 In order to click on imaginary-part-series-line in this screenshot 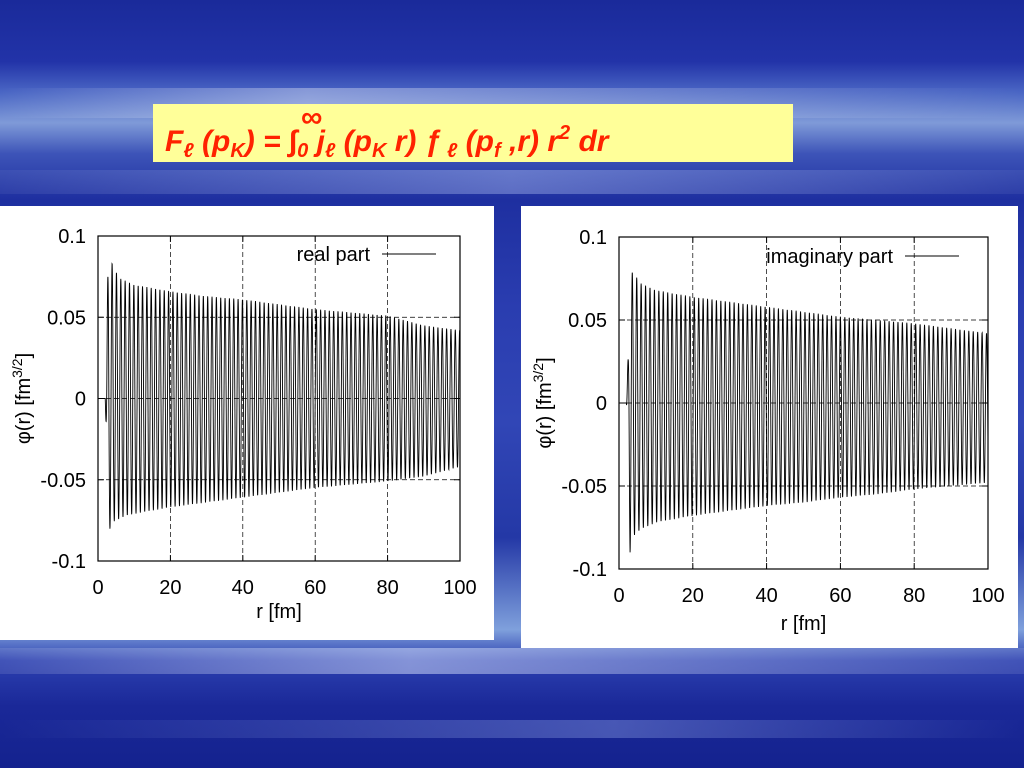, I will do `click(804, 412)`.